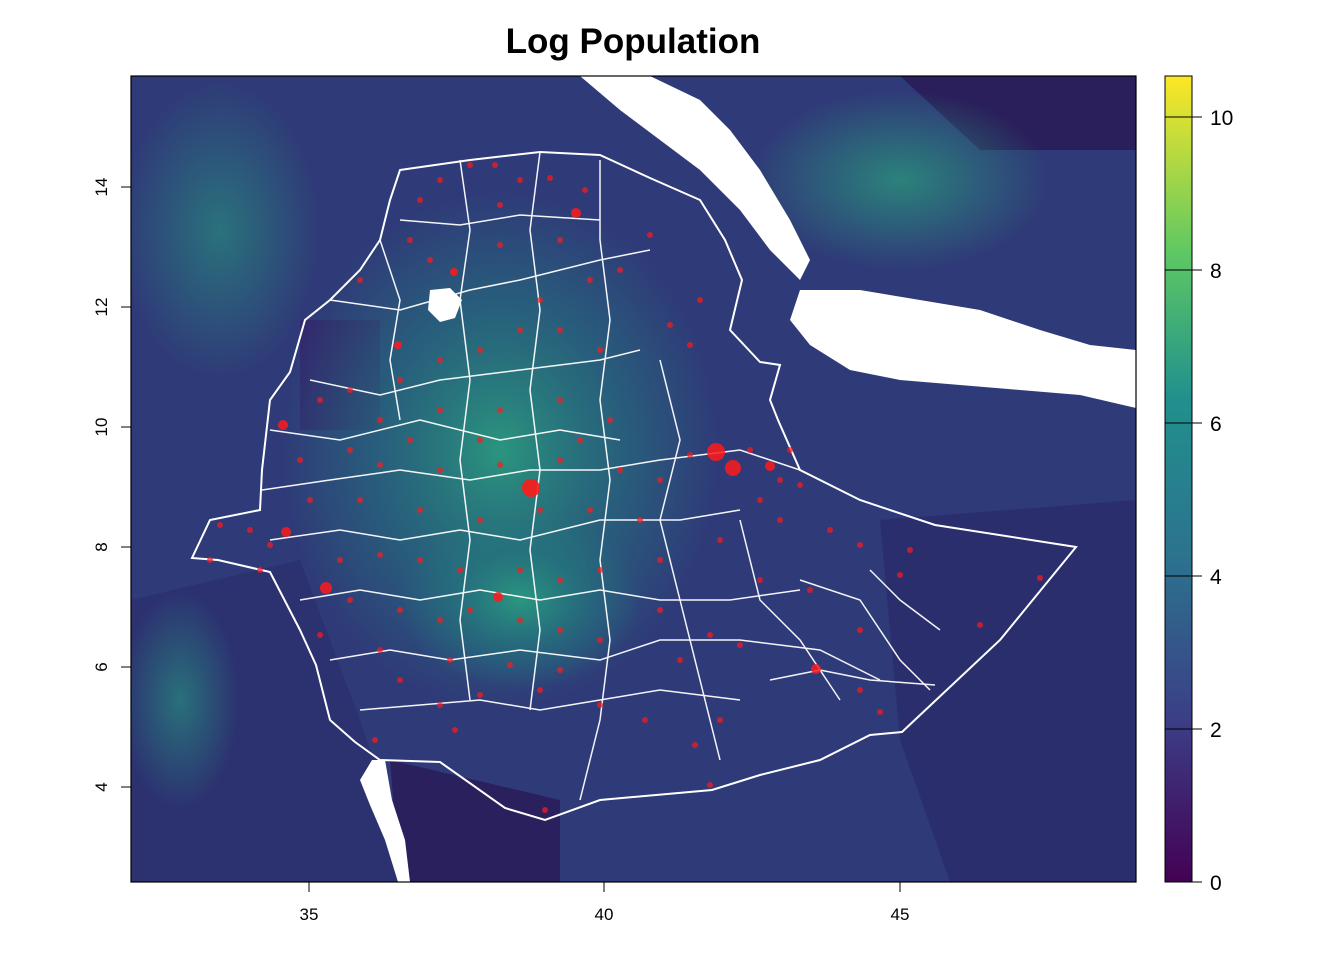  I want to click on y-tick-label: 10, so click(101, 427).